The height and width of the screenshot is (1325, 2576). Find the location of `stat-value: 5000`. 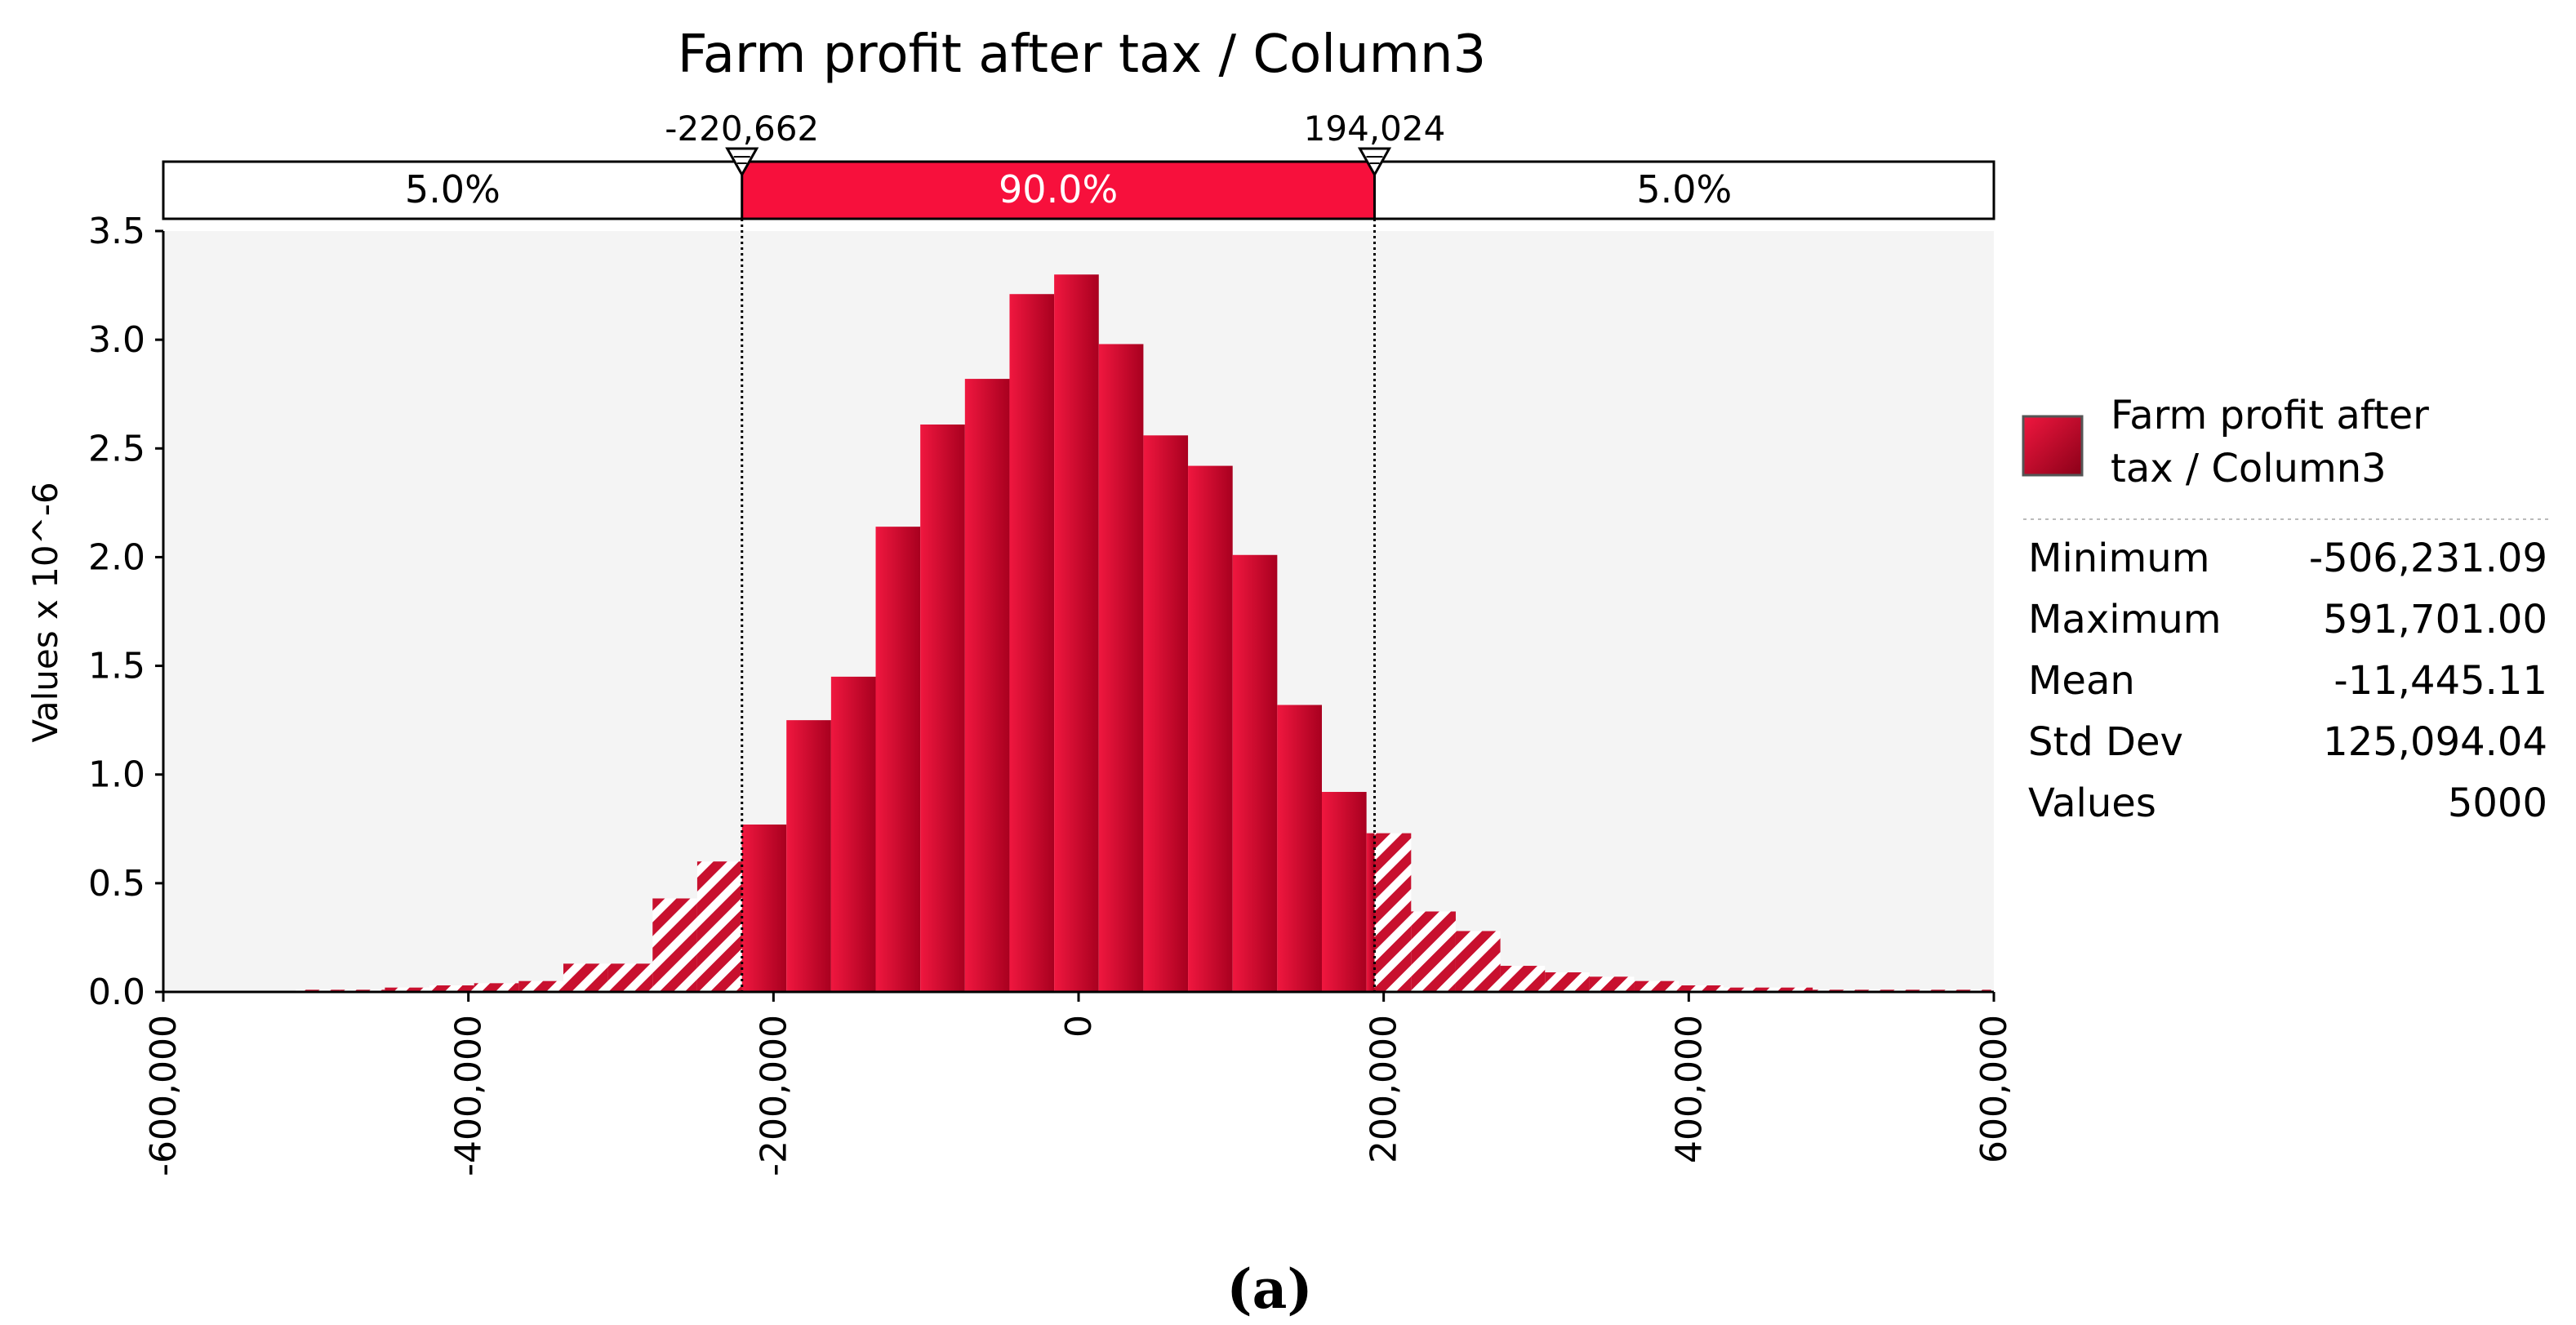

stat-value: 5000 is located at coordinates (2497, 803).